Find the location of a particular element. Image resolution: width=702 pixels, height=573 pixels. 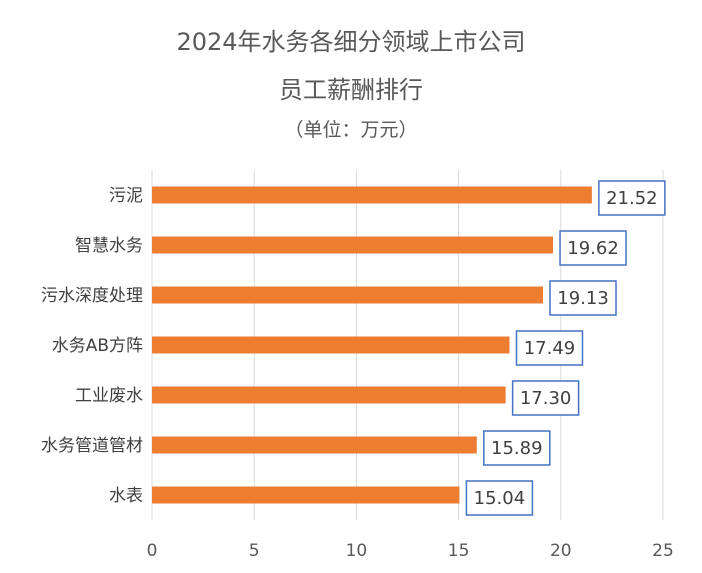

x-tick-label-0: 0 is located at coordinates (152, 551).